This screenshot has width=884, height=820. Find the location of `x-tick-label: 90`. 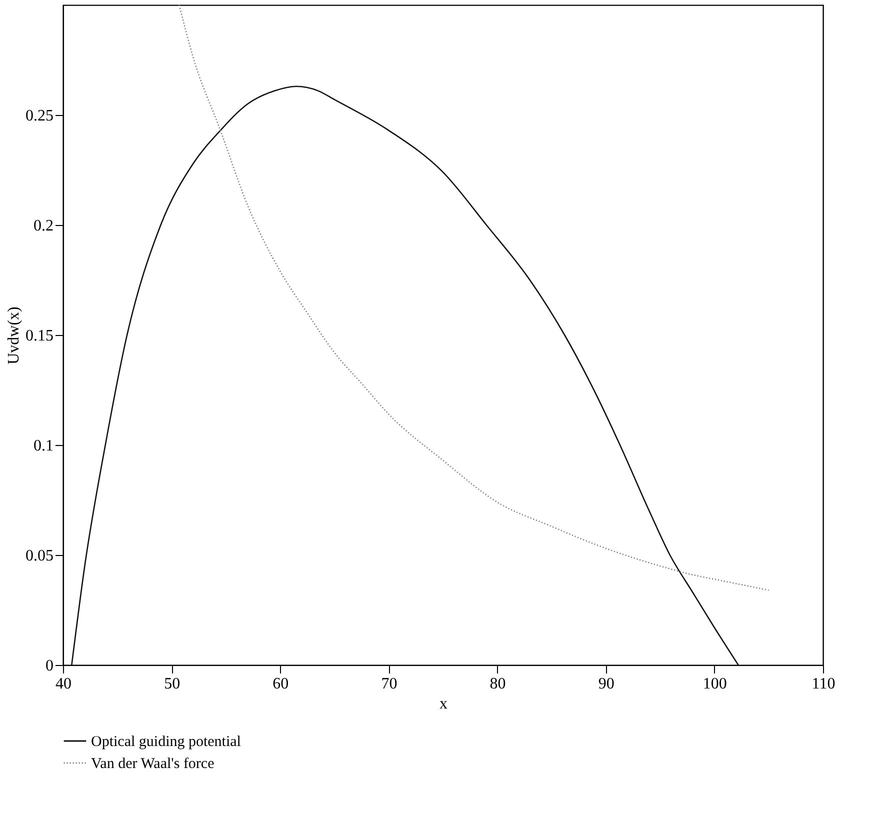

x-tick-label: 90 is located at coordinates (606, 684).